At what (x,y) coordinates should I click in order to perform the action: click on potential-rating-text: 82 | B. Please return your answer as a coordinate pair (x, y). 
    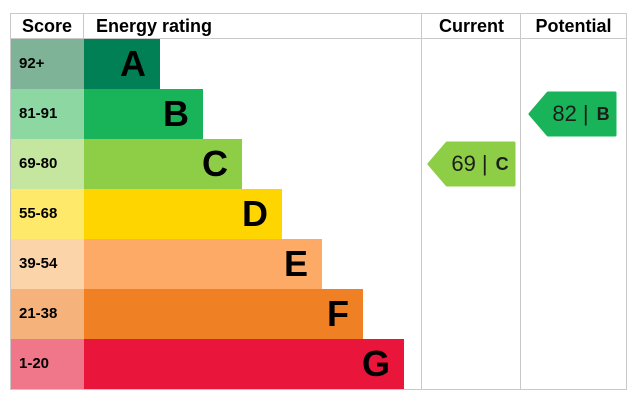
    Looking at the image, I should click on (581, 114).